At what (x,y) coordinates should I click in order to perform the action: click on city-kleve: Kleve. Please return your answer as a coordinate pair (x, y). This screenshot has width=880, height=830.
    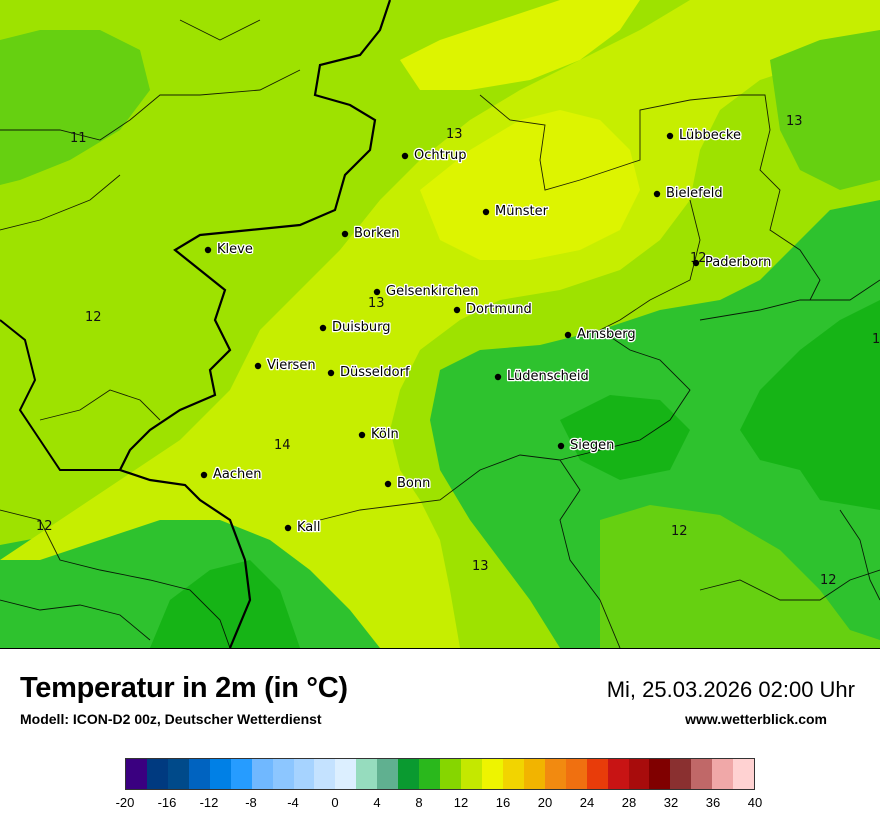
    Looking at the image, I should click on (229, 249).